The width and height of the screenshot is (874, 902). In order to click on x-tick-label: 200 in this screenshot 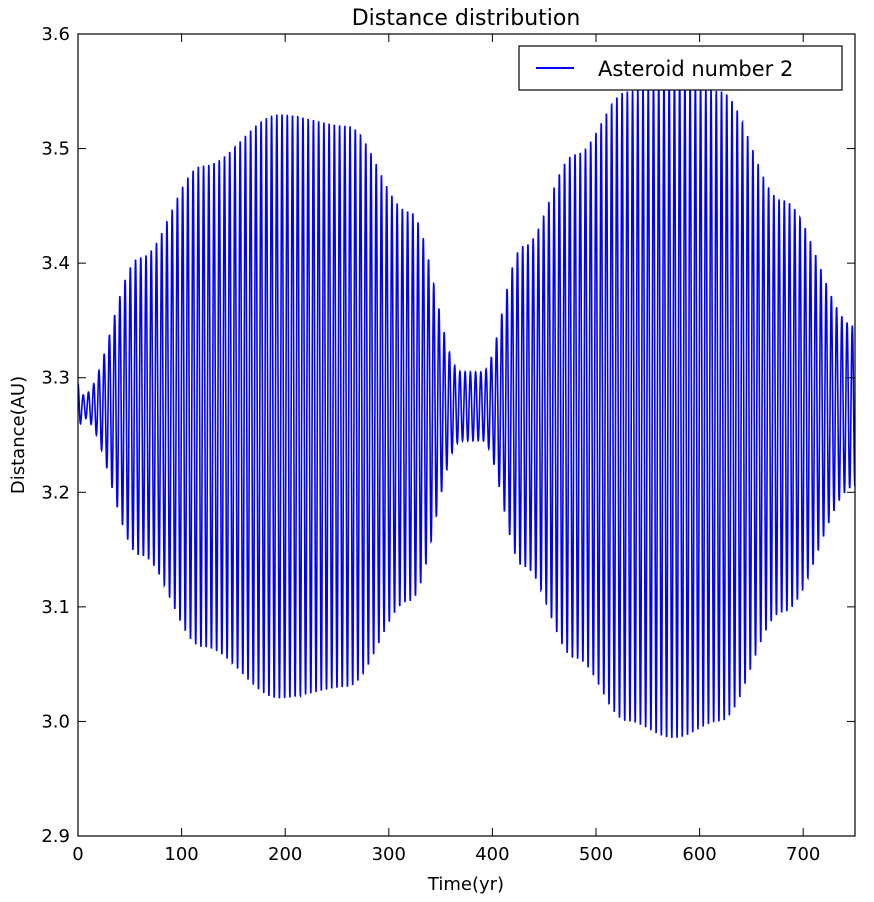, I will do `click(285, 854)`.